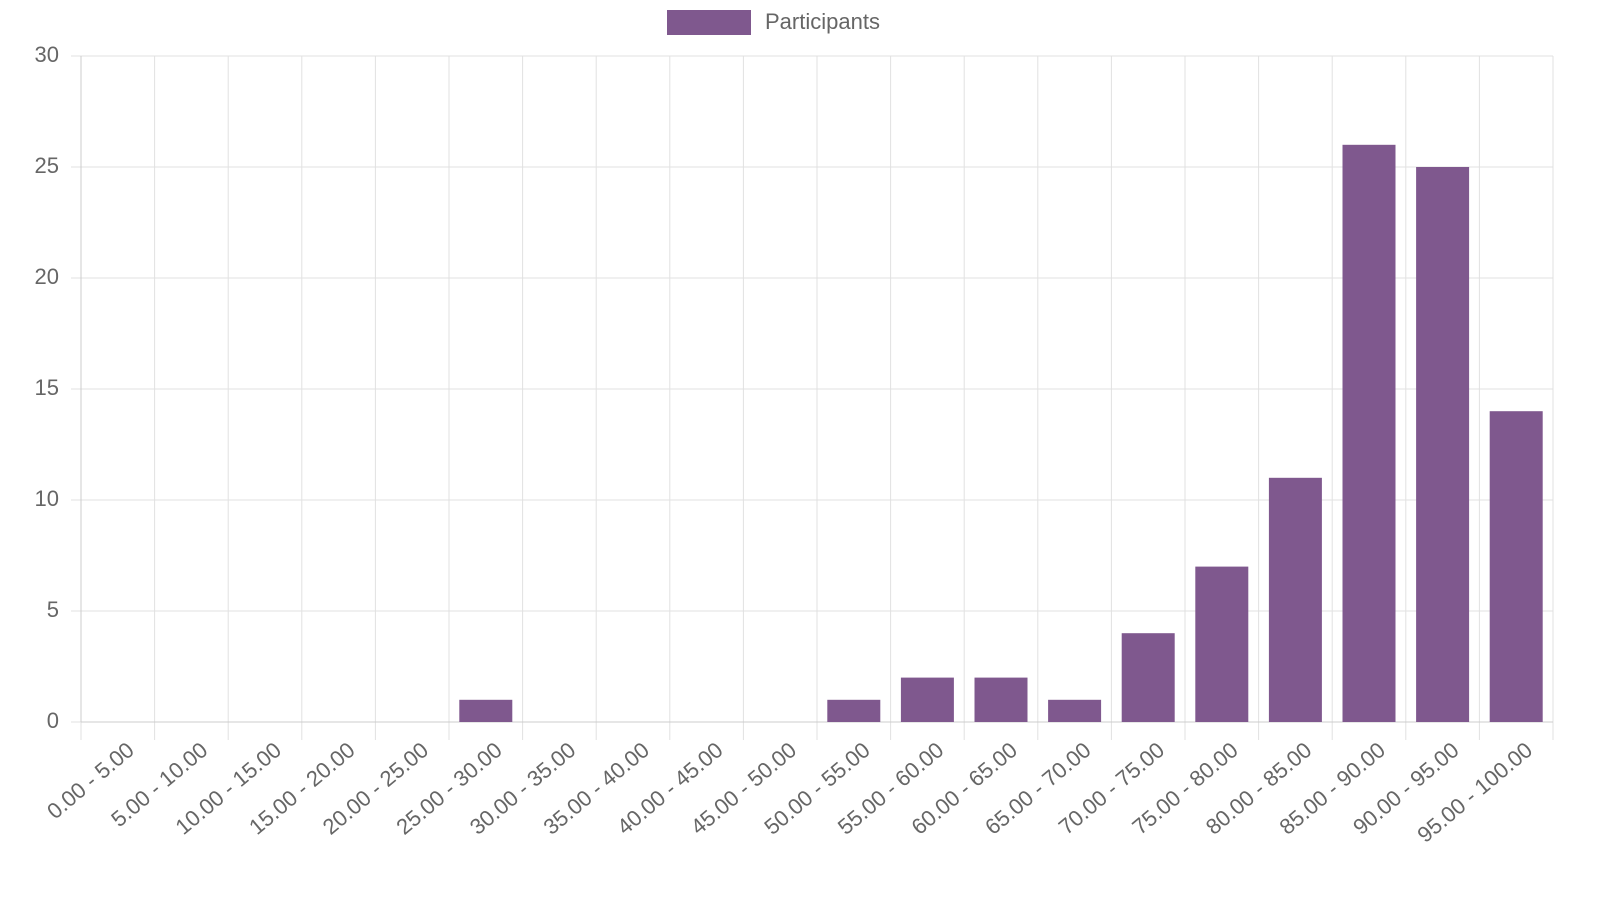 This screenshot has width=1618, height=907. What do you see at coordinates (53, 609) in the screenshot?
I see `y-tick-label: 5` at bounding box center [53, 609].